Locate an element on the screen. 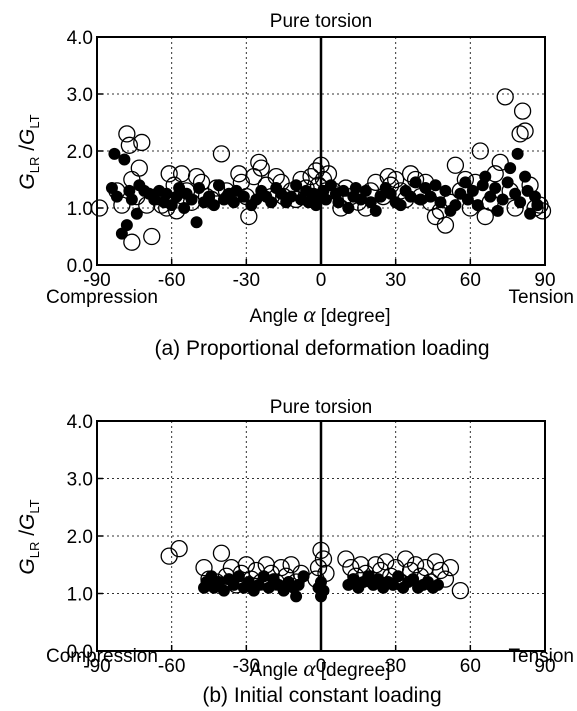 This screenshot has width=577, height=711. y-label-sep-a: / is located at coordinates (27, 151).